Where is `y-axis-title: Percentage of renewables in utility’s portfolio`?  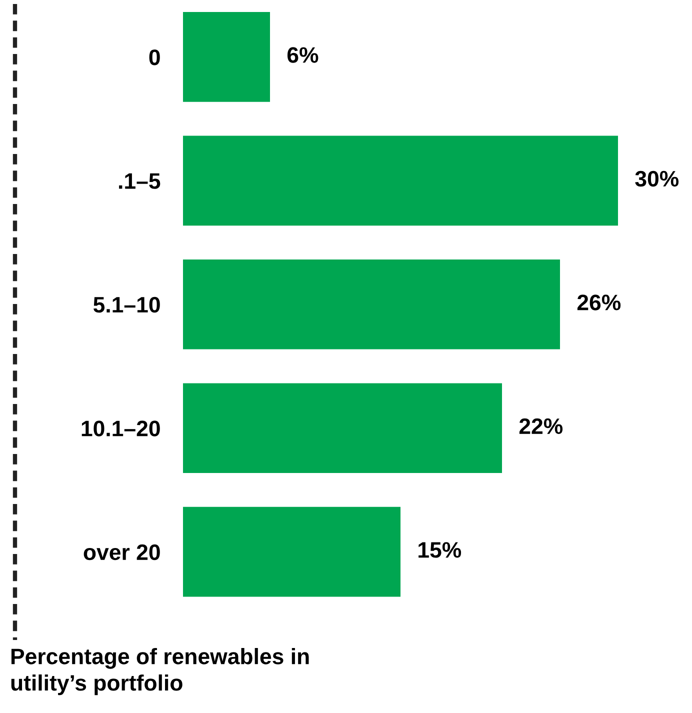
y-axis-title: Percentage of renewables in utility’s portfolio is located at coordinates (160, 672).